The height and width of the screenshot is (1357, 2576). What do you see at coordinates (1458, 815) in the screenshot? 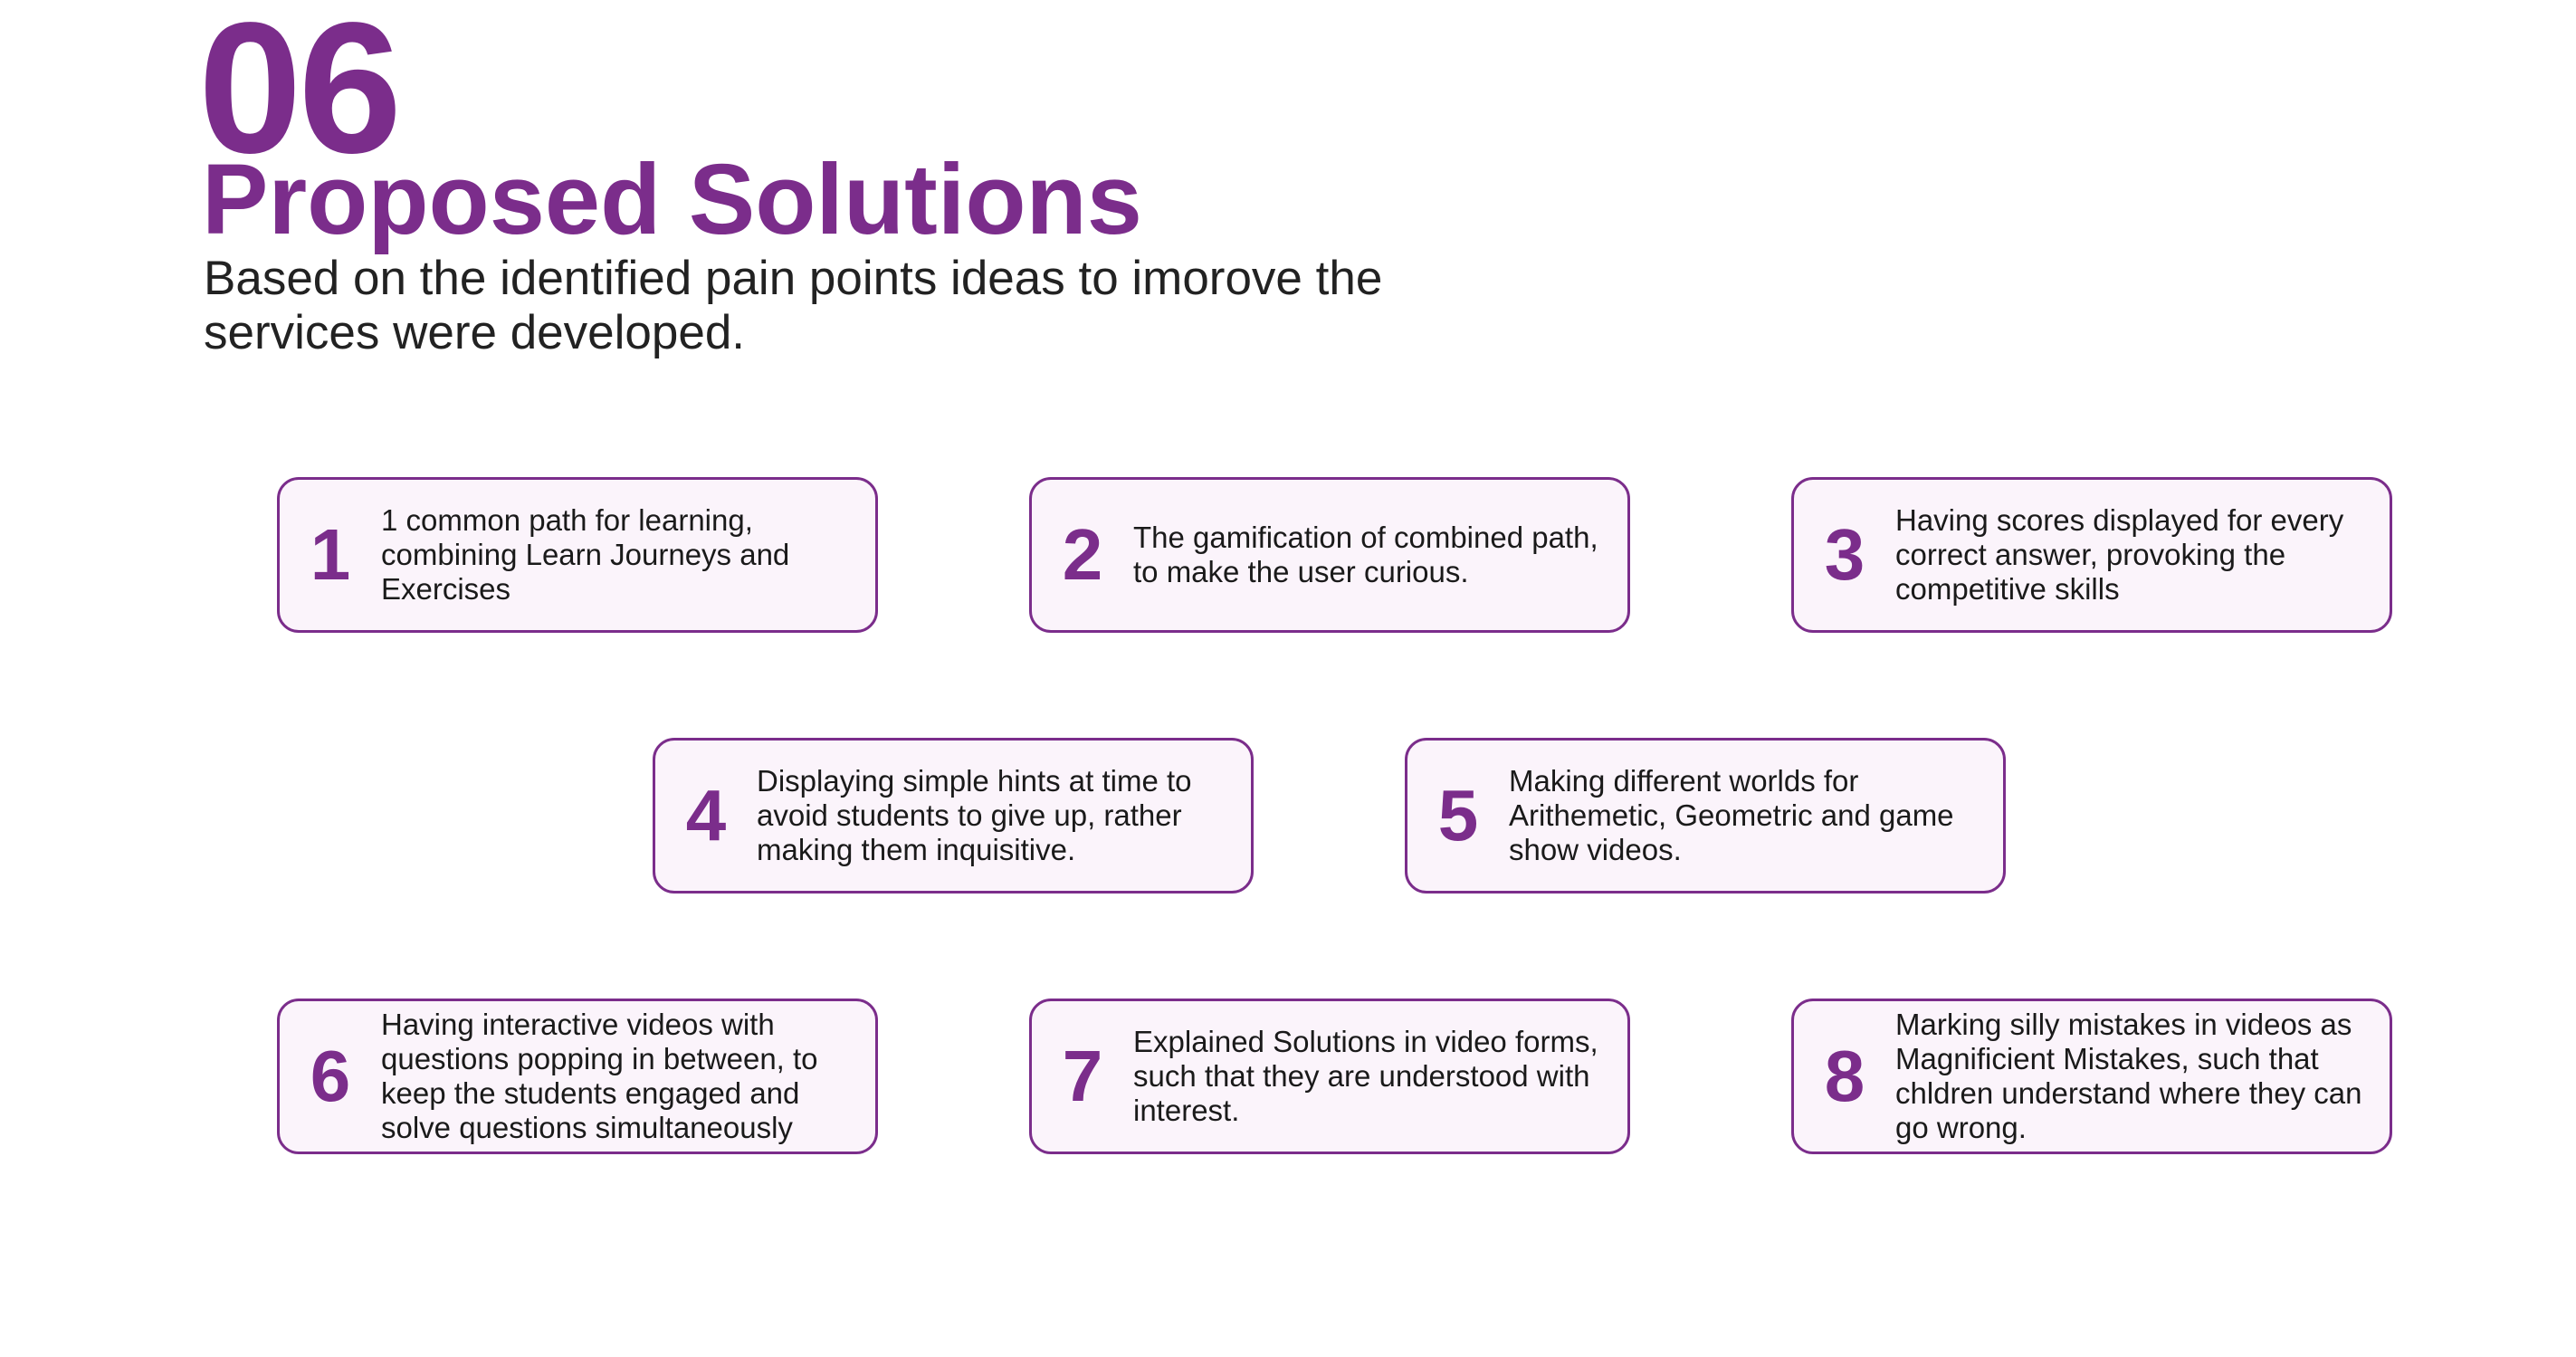
I see `solution-number: 5` at bounding box center [1458, 815].